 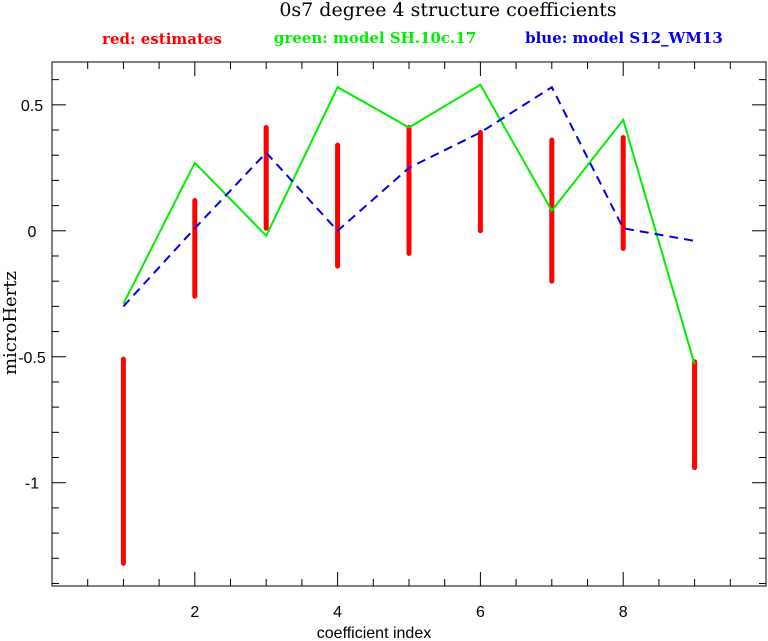 What do you see at coordinates (623, 612) in the screenshot?
I see `x-tick-label: 8` at bounding box center [623, 612].